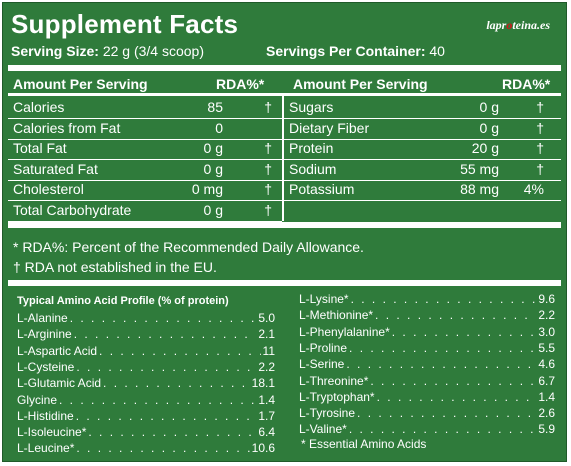 The image size is (571, 466). Describe the element at coordinates (266, 432) in the screenshot. I see `amino-value: 6.4` at that location.